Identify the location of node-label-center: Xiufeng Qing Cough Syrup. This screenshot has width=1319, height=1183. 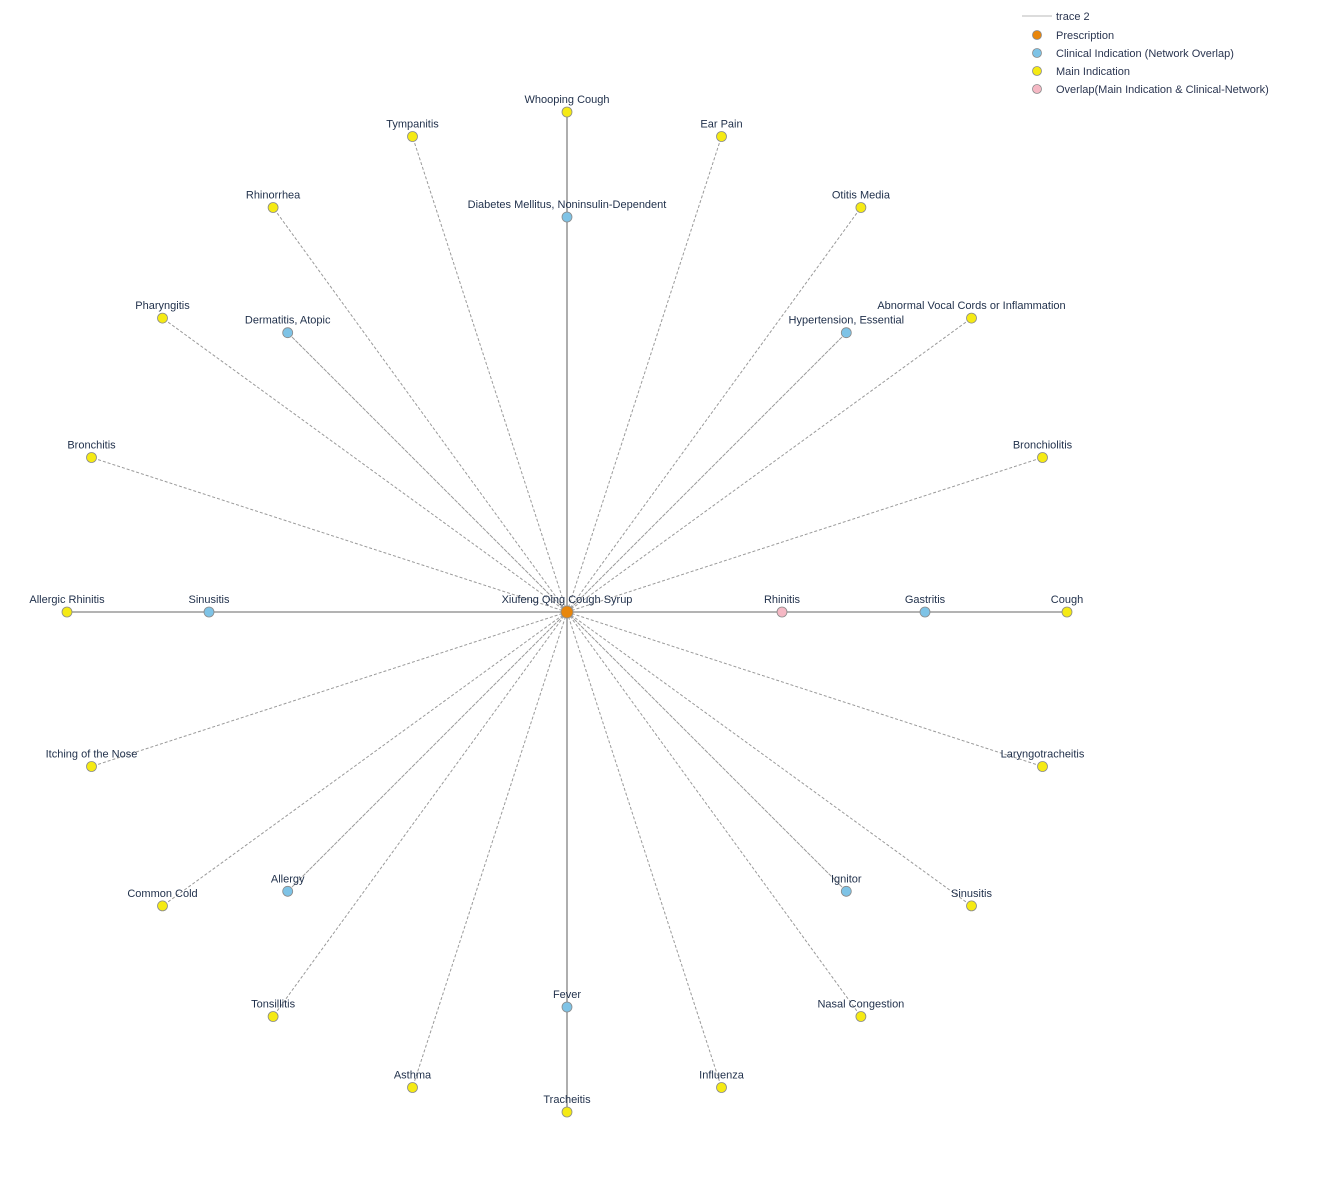
(567, 600).